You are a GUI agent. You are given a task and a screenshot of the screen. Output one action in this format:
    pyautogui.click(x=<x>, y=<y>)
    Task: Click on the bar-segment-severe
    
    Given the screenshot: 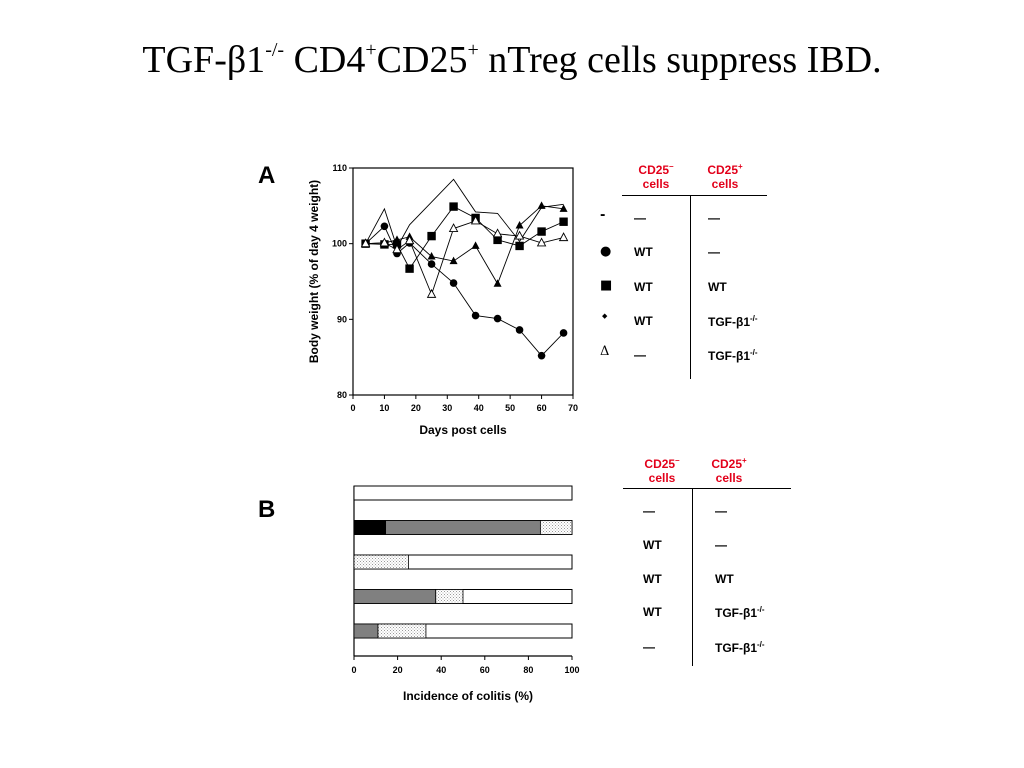 What is the action you would take?
    pyautogui.click(x=370, y=527)
    